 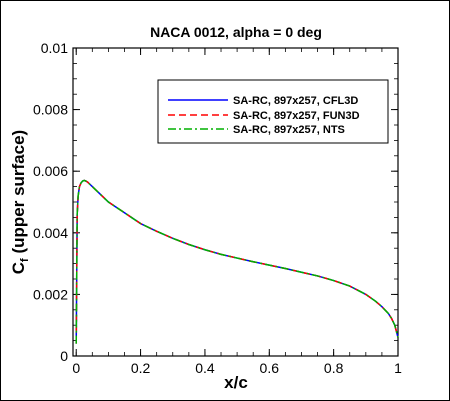 What do you see at coordinates (205, 368) in the screenshot?
I see `x-tick-label: 0.4` at bounding box center [205, 368].